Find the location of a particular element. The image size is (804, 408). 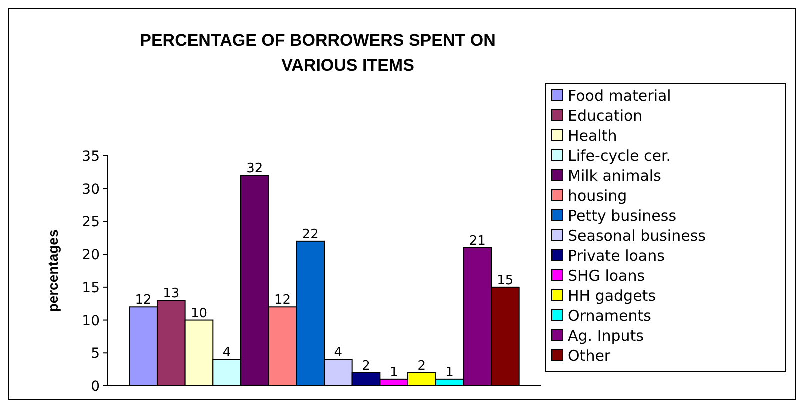

y-tick-label: 25 is located at coordinates (91, 222).